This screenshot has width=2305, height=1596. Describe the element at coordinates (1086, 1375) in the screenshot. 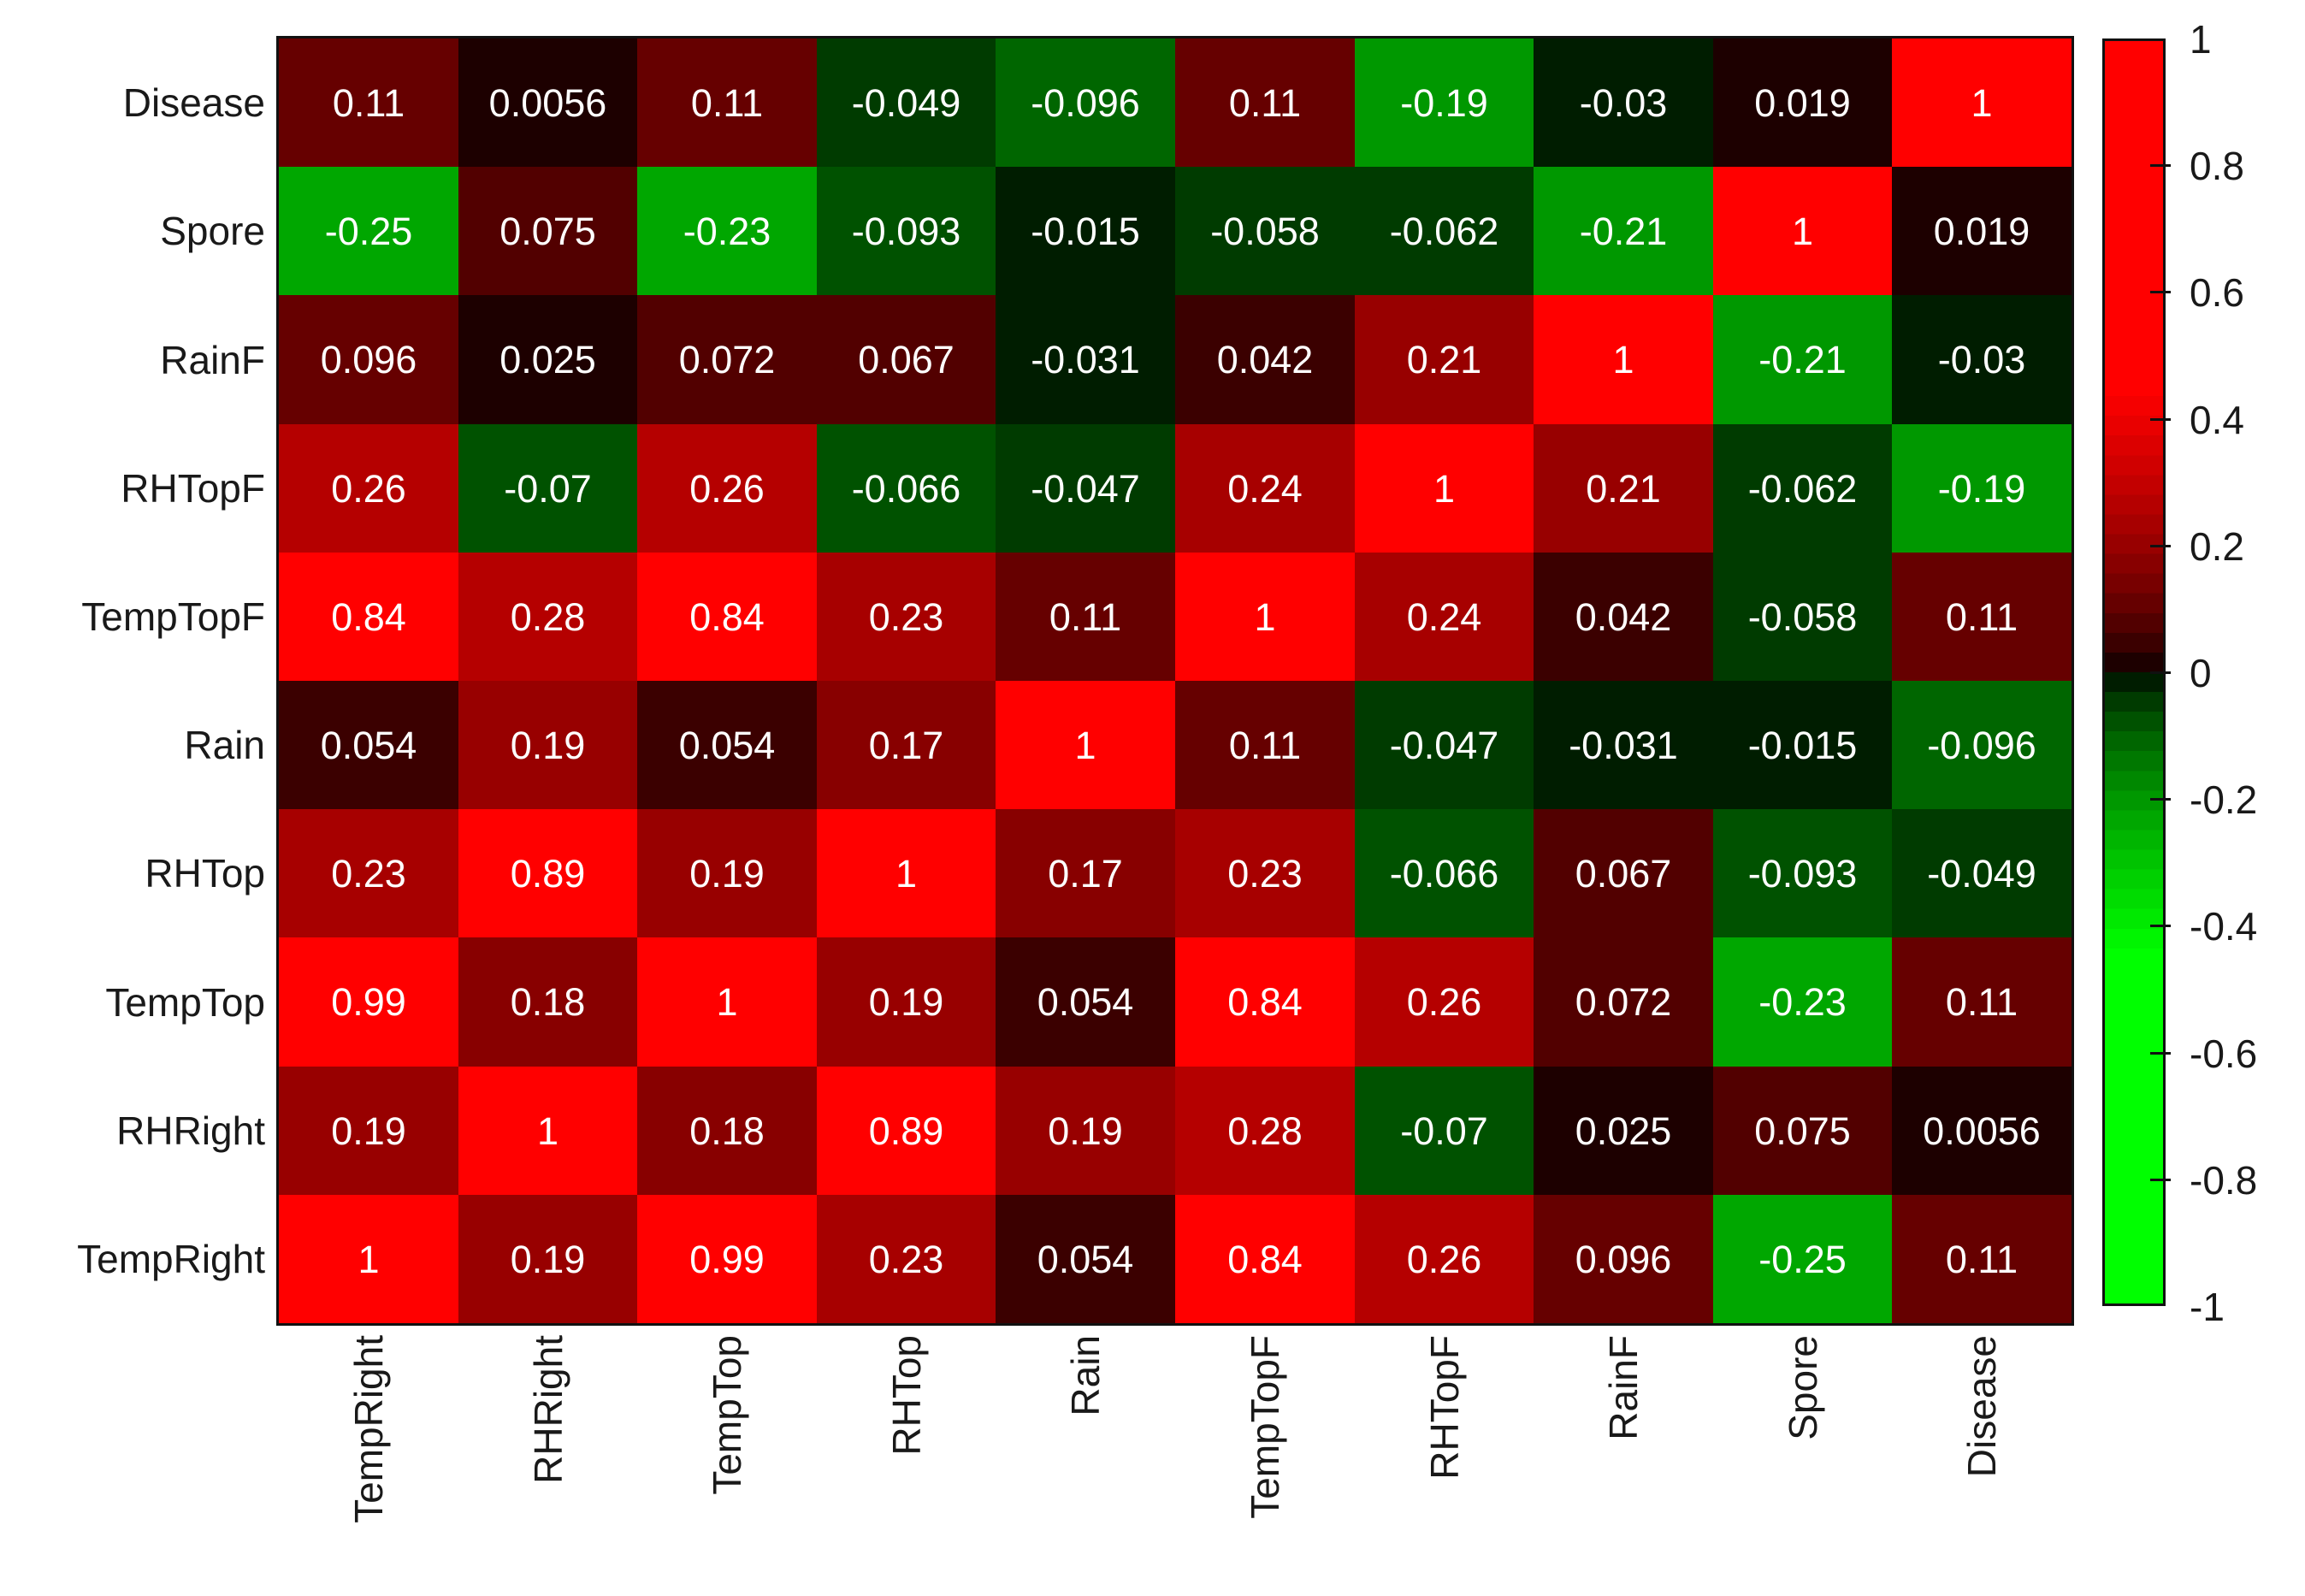

I see `col-label-rain: Rain` at that location.